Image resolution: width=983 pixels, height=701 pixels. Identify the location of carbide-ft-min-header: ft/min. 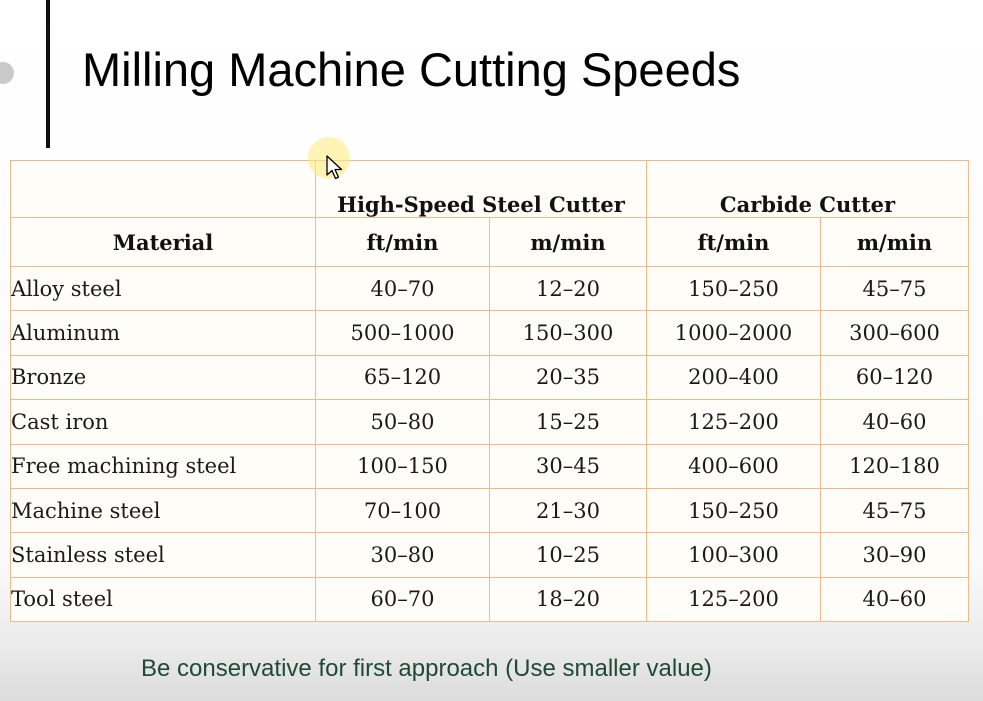
(733, 242).